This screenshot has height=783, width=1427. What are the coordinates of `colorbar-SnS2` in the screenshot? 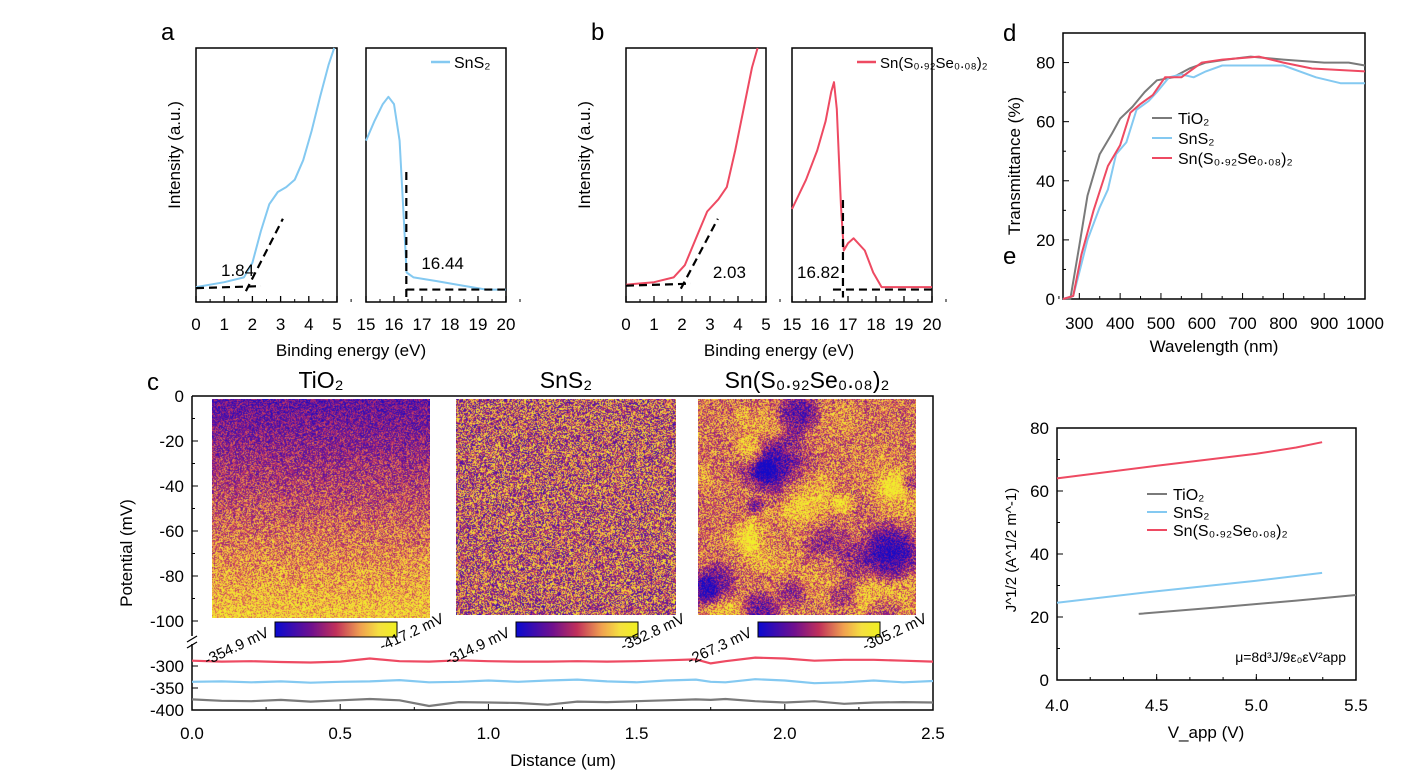 It's located at (577, 629).